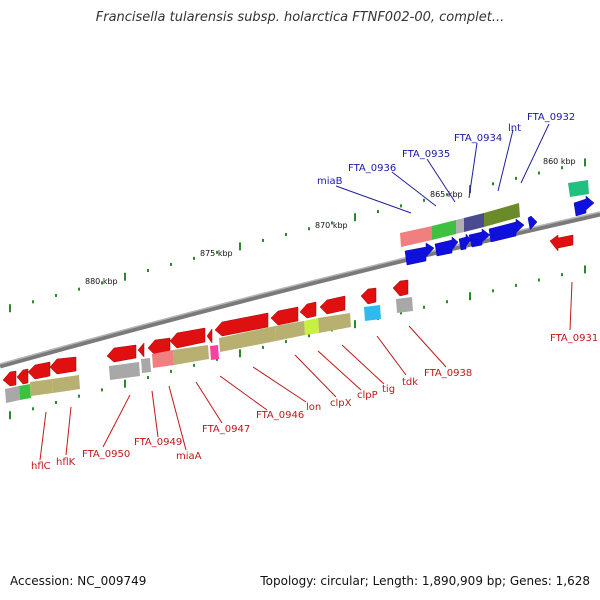  What do you see at coordinates (41, 466) in the screenshot?
I see `gene-label-hflc: hflC` at bounding box center [41, 466].